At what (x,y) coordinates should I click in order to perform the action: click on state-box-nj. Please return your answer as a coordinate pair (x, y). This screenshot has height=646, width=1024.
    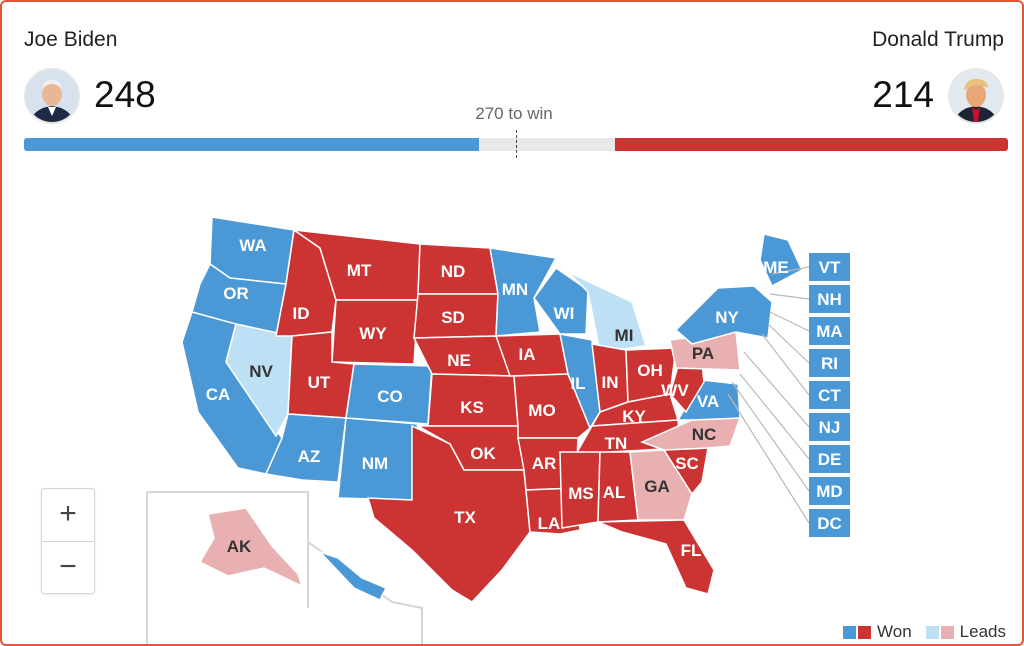
    Looking at the image, I should click on (829, 427).